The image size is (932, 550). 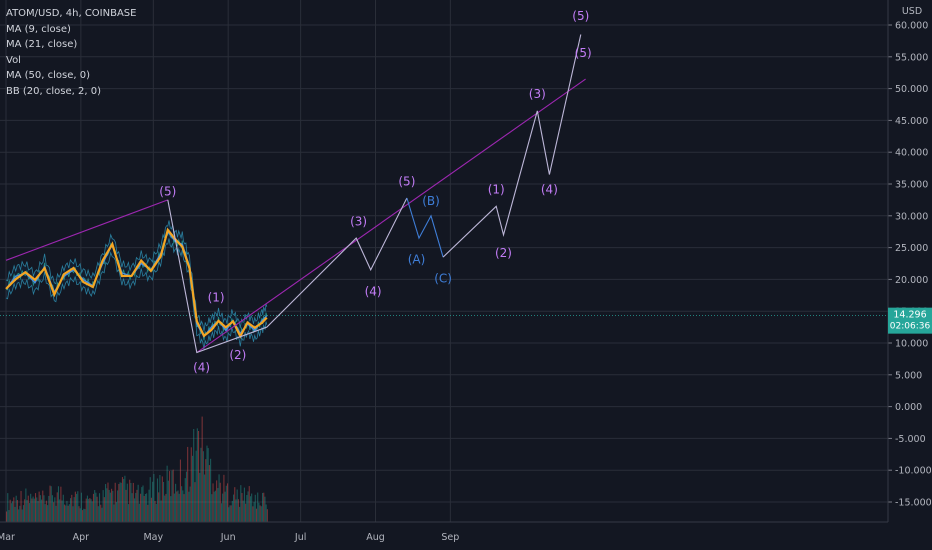 What do you see at coordinates (287, 275) in the screenshot?
I see `wave-main-line` at bounding box center [287, 275].